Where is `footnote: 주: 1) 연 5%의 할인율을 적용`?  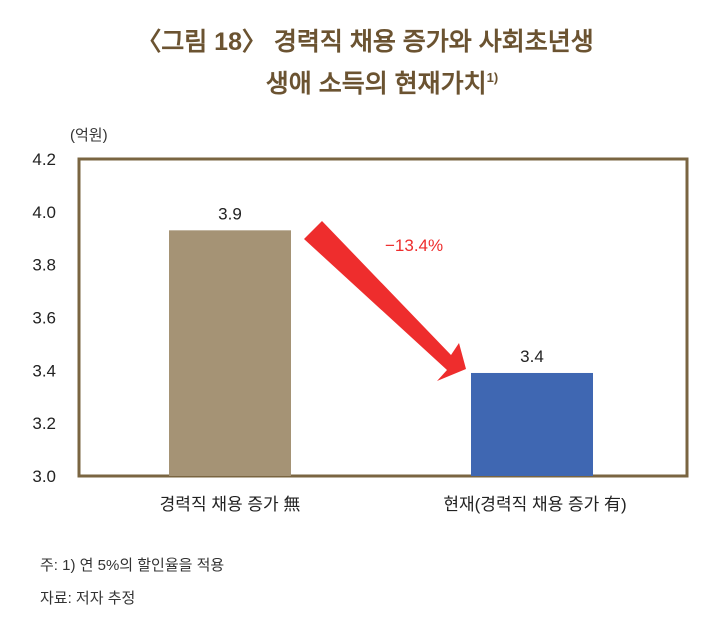
footnote: 주: 1) 연 5%의 할인율을 적용 is located at coordinates (132, 565).